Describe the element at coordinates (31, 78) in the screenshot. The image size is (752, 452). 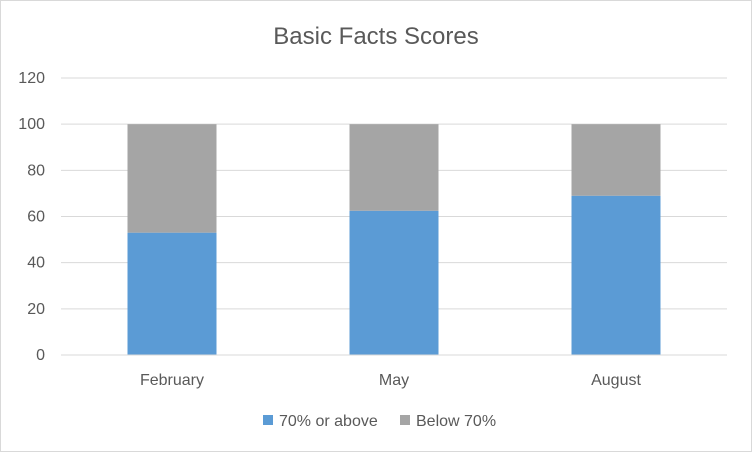
I see `y-tick-label: 120` at that location.